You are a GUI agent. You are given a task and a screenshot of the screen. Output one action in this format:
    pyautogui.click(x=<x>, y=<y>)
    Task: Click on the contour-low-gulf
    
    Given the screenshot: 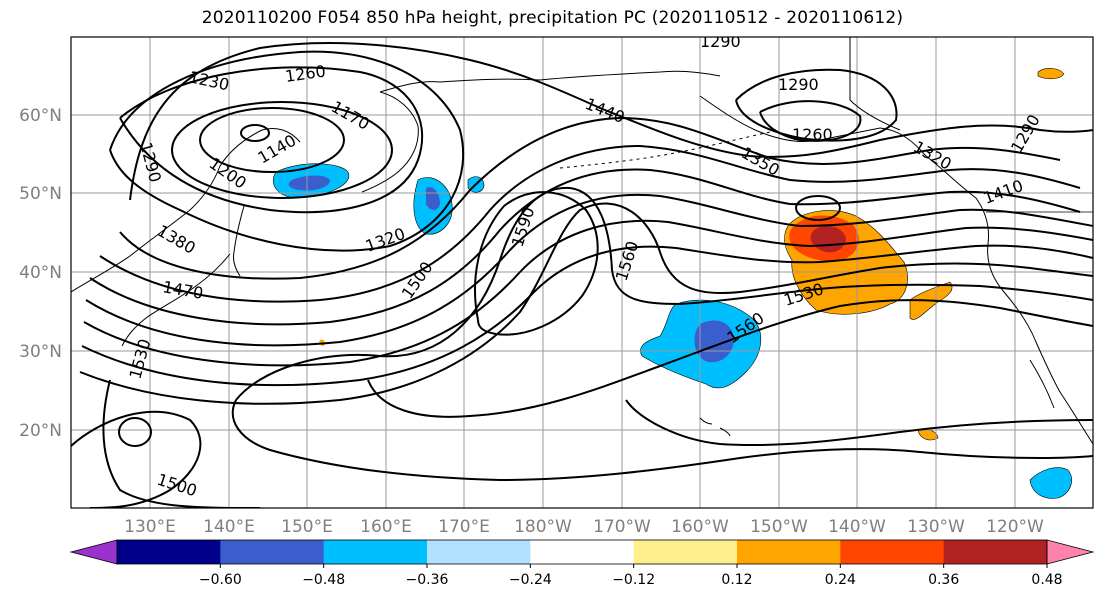 What is the action you would take?
    pyautogui.click(x=818, y=208)
    